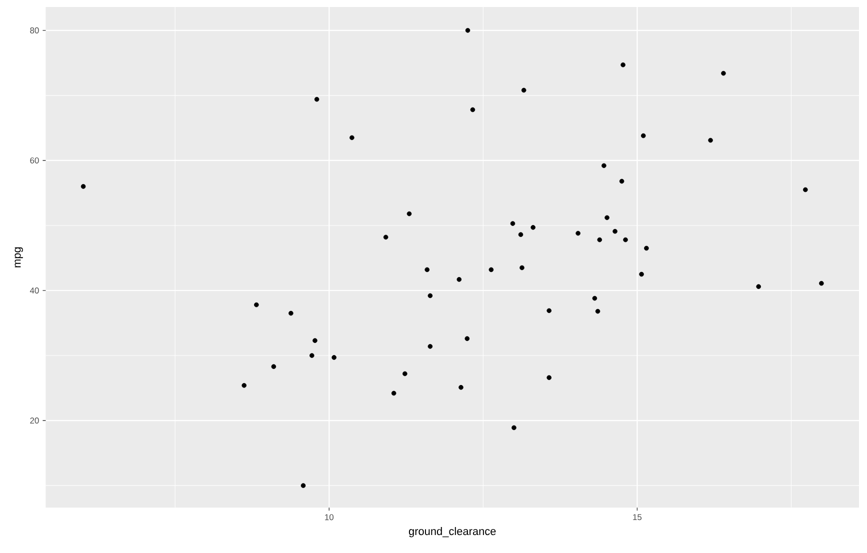 The width and height of the screenshot is (867, 553). I want to click on y-tick-label: 60, so click(34, 160).